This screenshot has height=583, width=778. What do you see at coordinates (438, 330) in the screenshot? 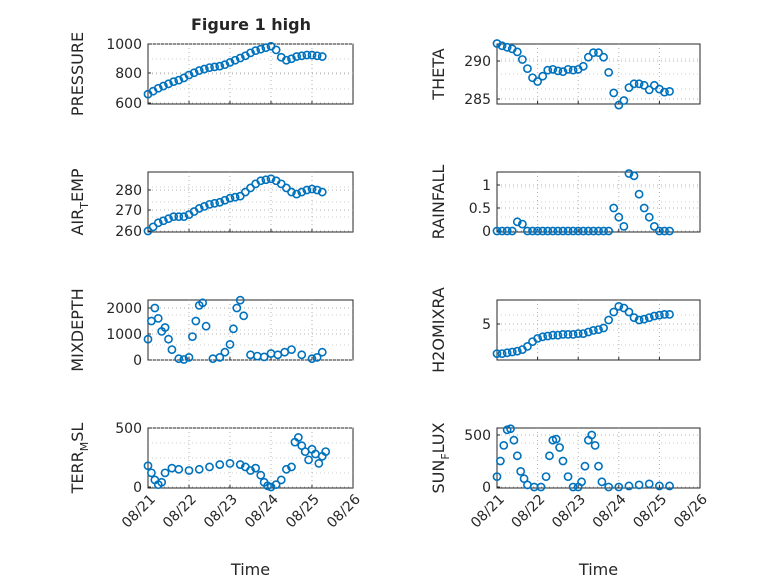
I see `y-axis-label: H2OMIXRA` at bounding box center [438, 330].